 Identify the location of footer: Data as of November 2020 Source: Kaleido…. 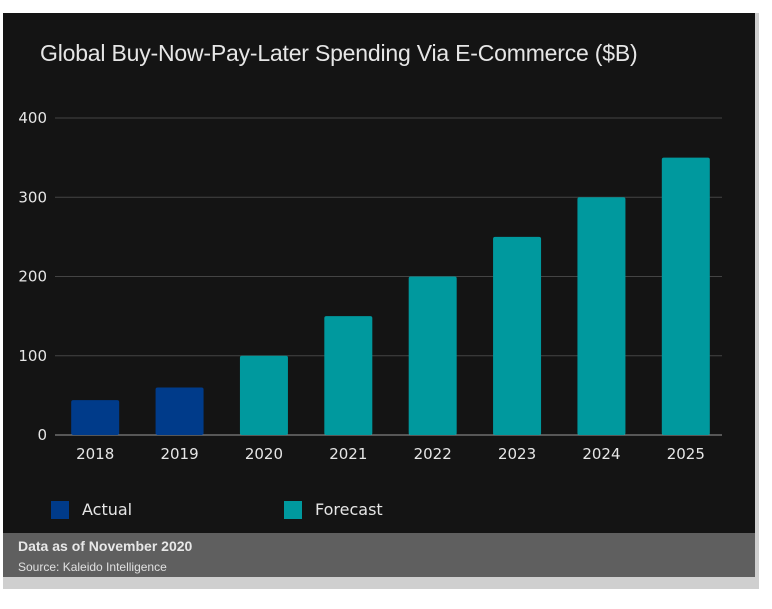
(379, 555).